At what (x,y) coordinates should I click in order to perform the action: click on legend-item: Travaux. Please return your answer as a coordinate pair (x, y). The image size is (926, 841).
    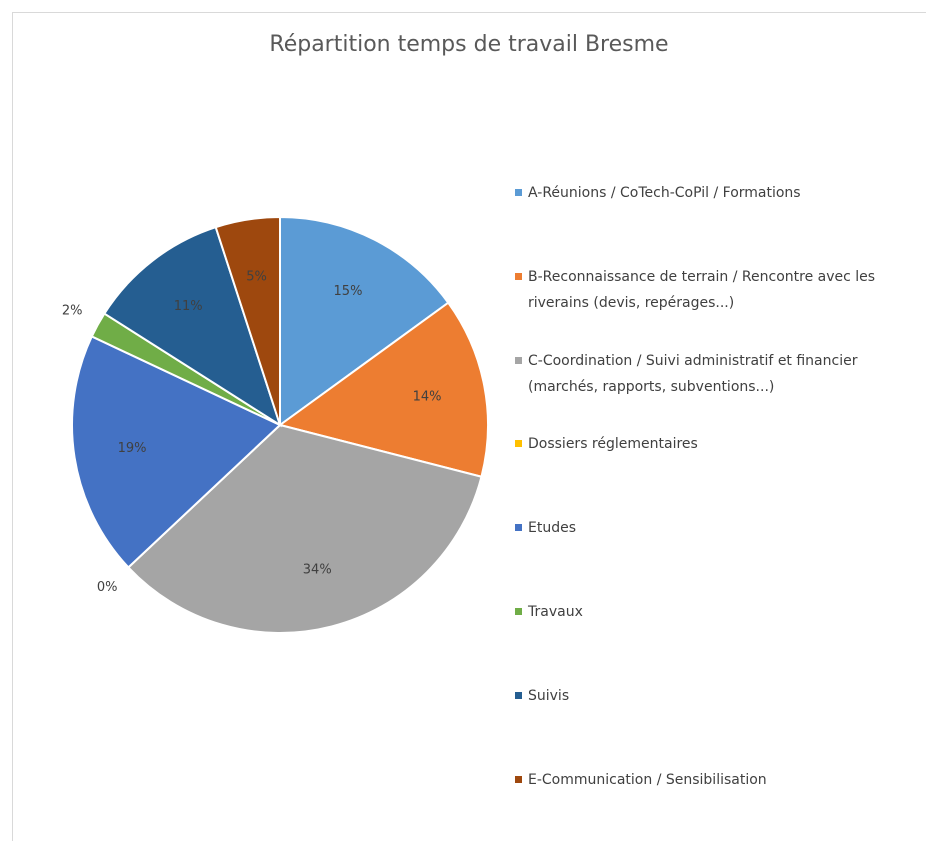
    Looking at the image, I should click on (717, 612).